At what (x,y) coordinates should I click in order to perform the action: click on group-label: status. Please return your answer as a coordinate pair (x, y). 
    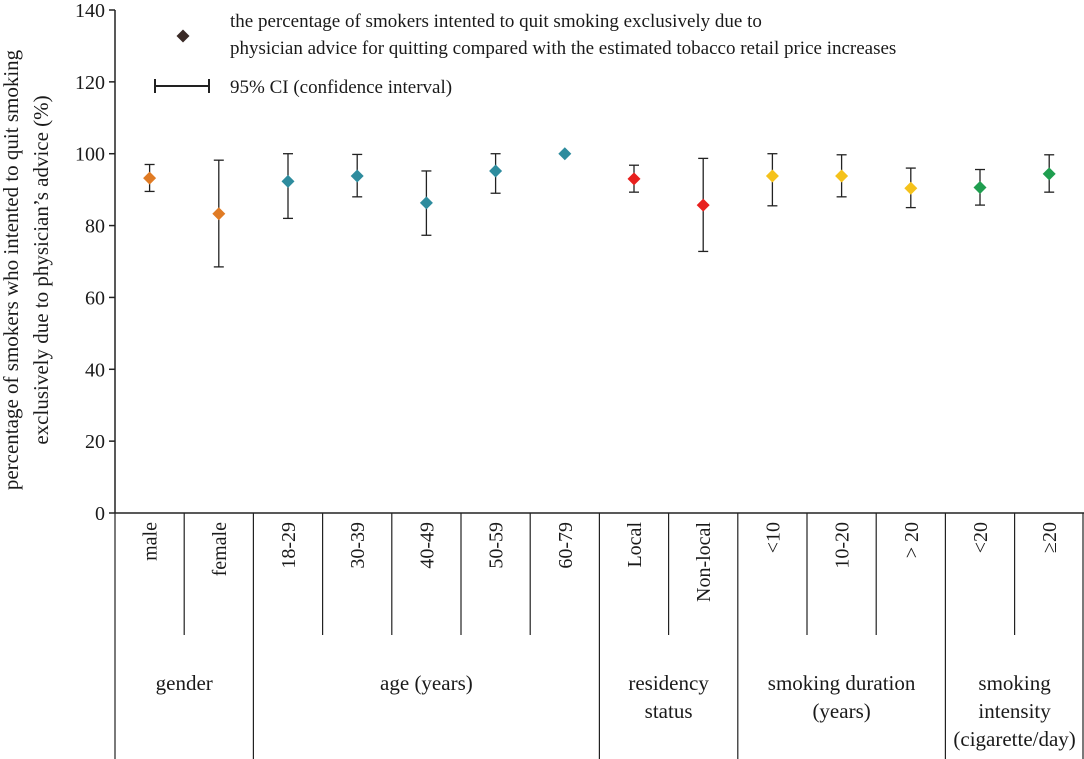
    Looking at the image, I should click on (669, 711).